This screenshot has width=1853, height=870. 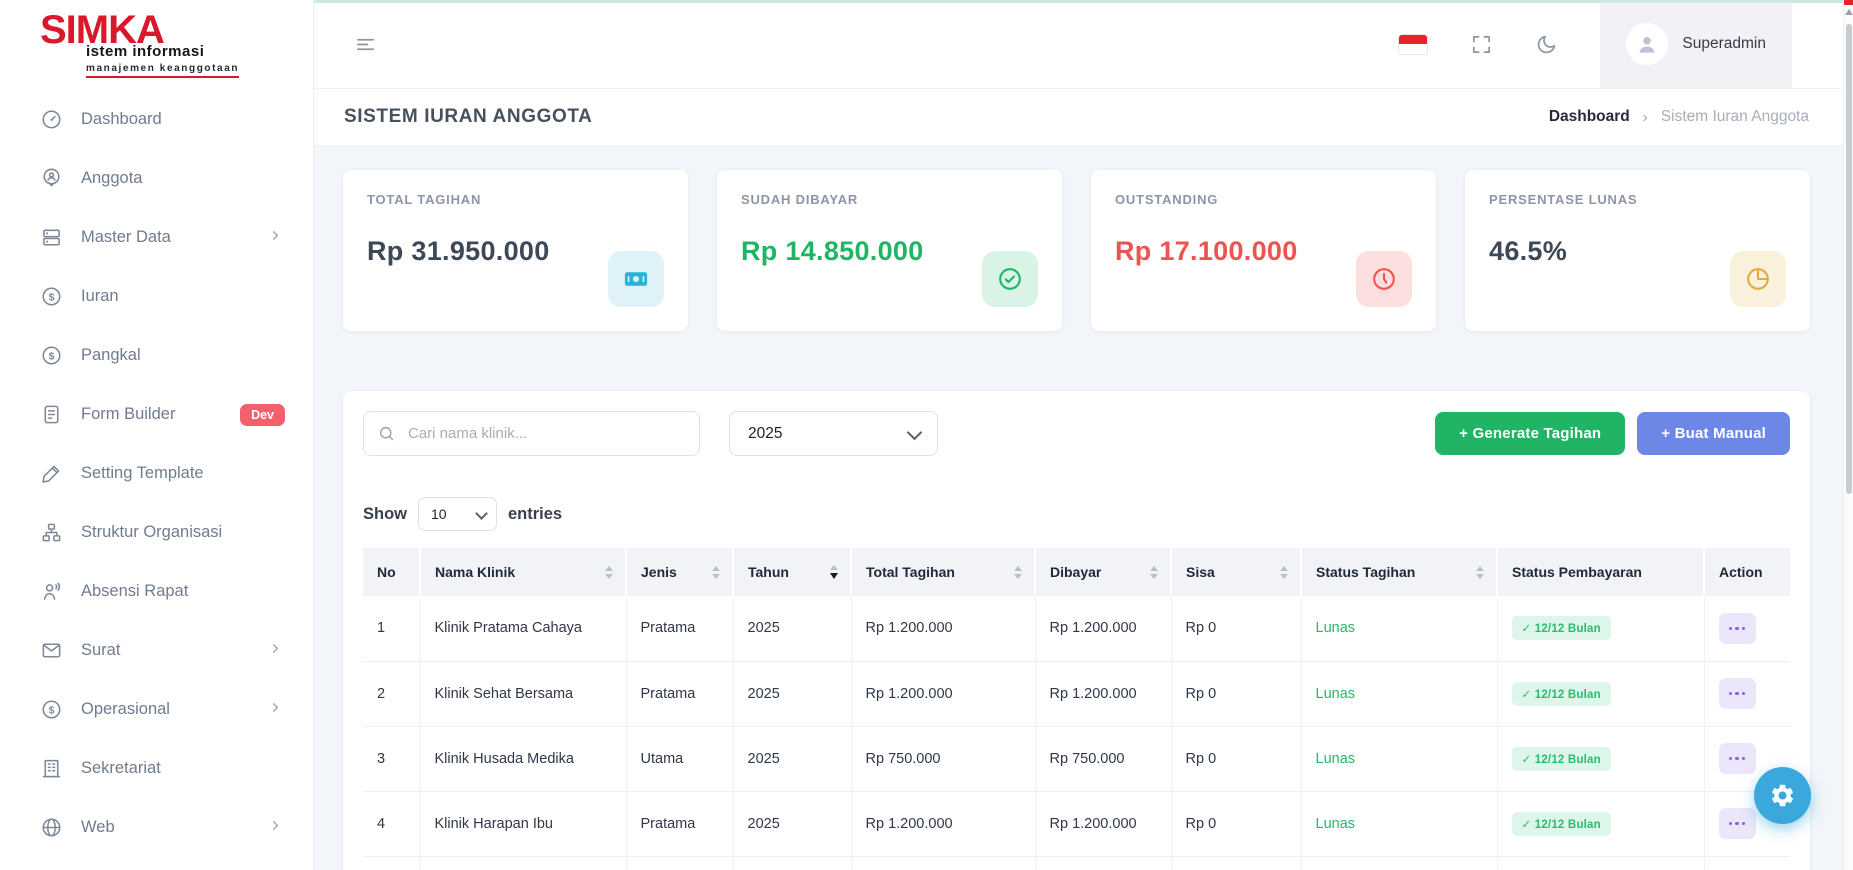 I want to click on col-total-tagihan: Total Tagihan, so click(x=943, y=572).